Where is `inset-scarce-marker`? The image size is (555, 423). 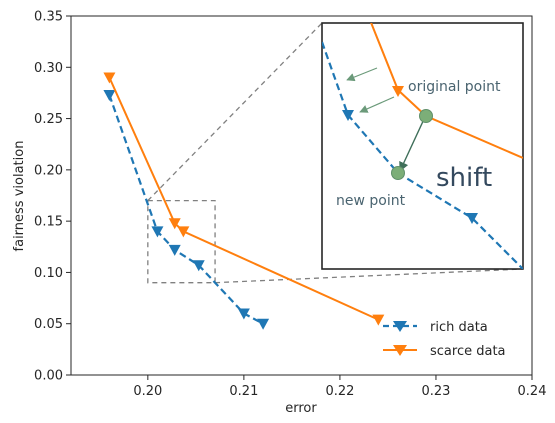 inset-scarce-marker is located at coordinates (398, 91).